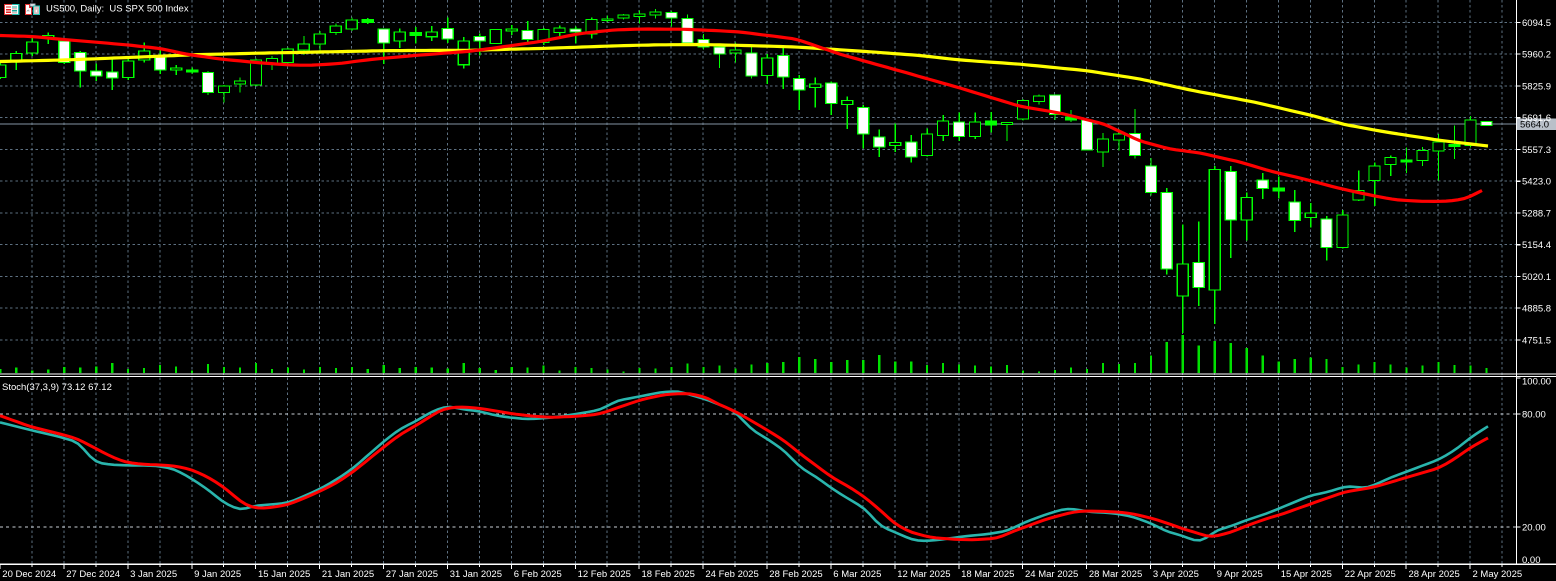 This screenshot has height=581, width=1556. Describe the element at coordinates (668, 574) in the screenshot. I see `svg-text: 18 Feb 2025` at that location.